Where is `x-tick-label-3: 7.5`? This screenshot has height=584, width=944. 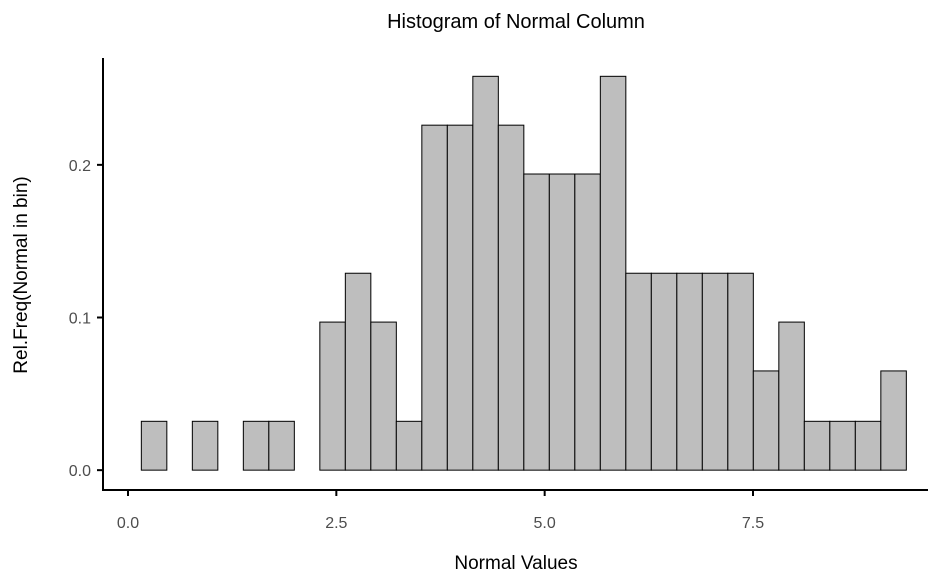 x-tick-label-3: 7.5 is located at coordinates (753, 523).